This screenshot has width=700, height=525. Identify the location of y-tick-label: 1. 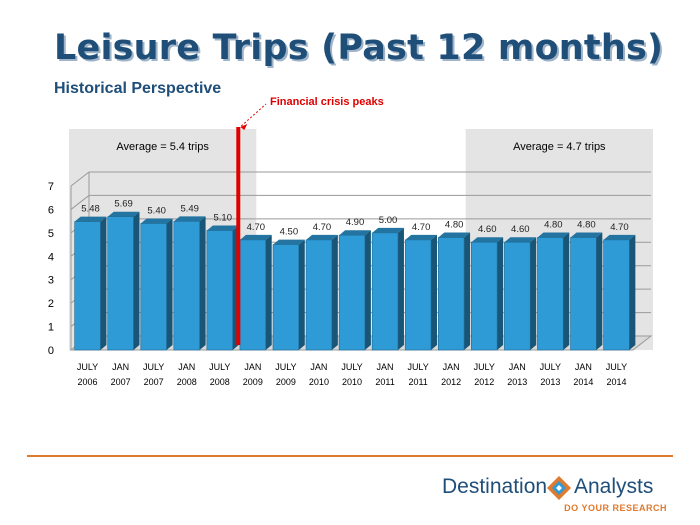
(51, 328).